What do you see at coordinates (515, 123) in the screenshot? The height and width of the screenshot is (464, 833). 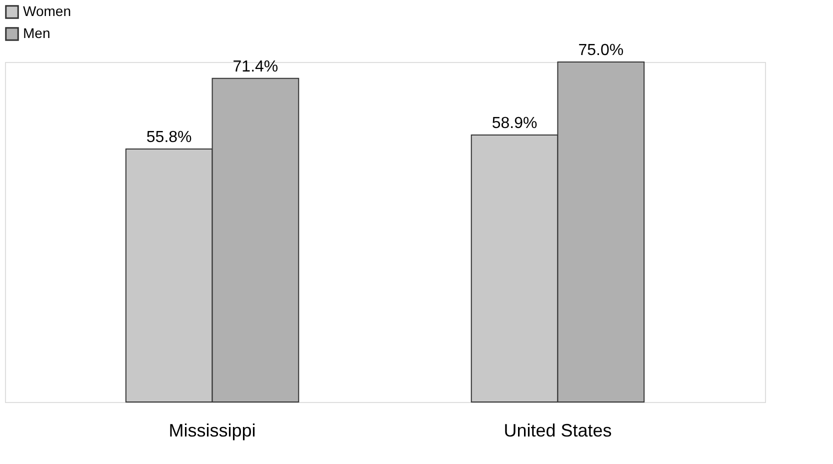 I see `data-label: 58.9%` at bounding box center [515, 123].